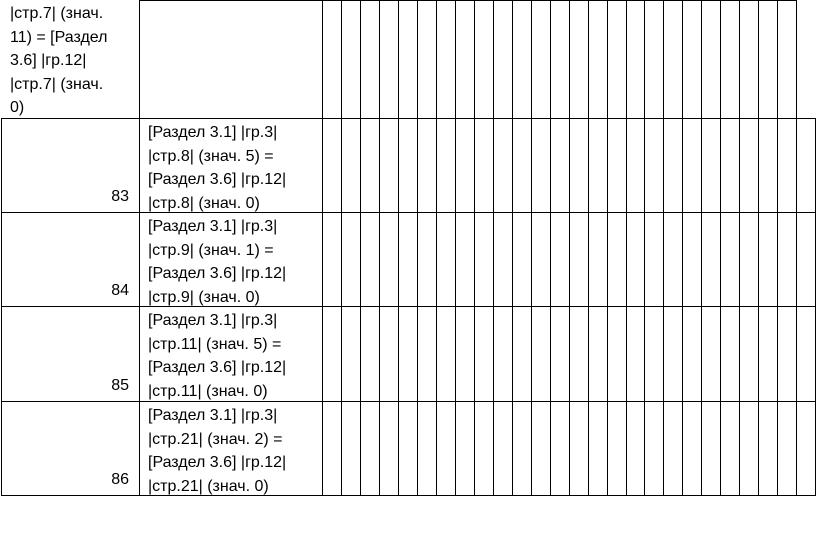  I want to click on cell-formula-line: |стр.11| (знач. 0), so click(208, 391).